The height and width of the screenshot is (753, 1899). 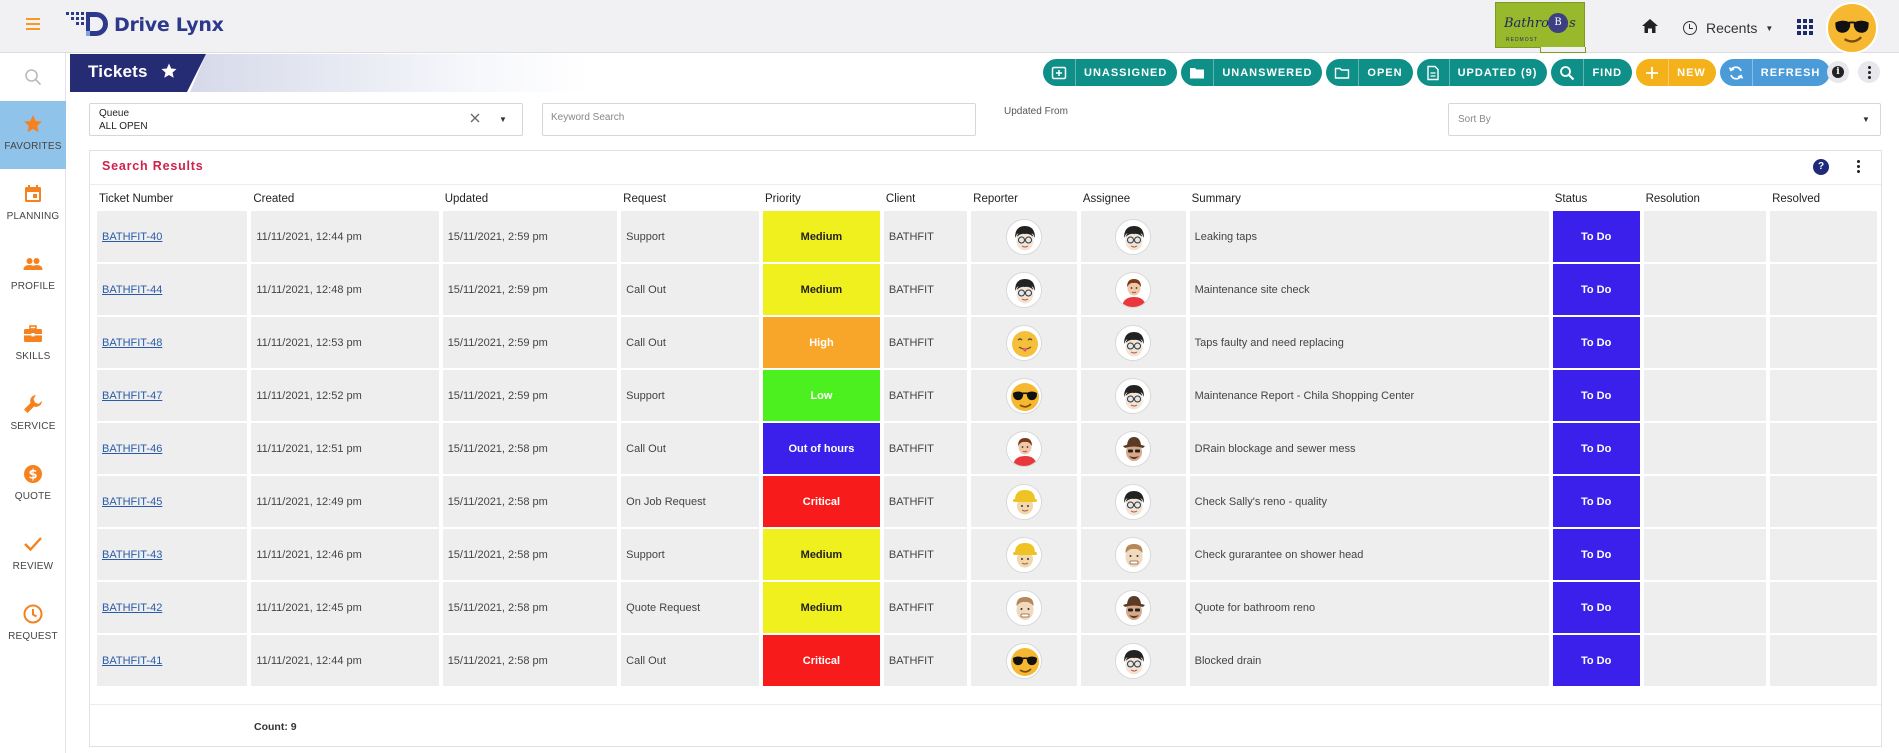 I want to click on folder-open-icon, so click(x=1342, y=73).